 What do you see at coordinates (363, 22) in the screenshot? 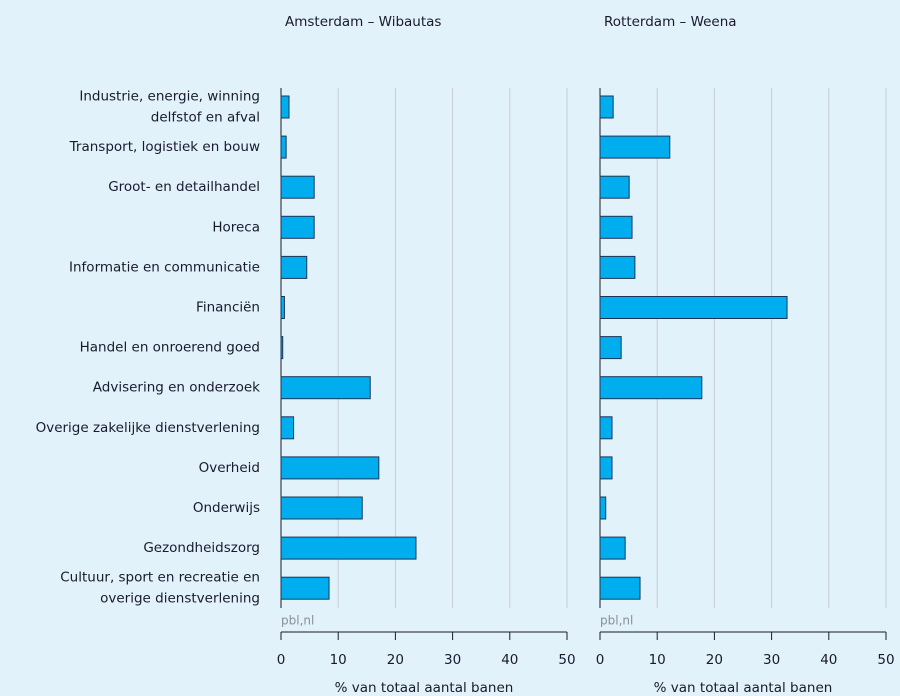
I see `panel-title: Amsterdam – Wibautas` at bounding box center [363, 22].